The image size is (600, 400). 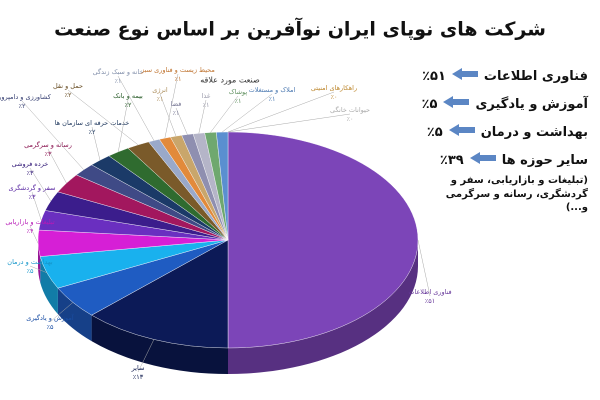 I want to click on highlight-row: سایر حوزه ها ٪۳۹, so click(x=478, y=160).